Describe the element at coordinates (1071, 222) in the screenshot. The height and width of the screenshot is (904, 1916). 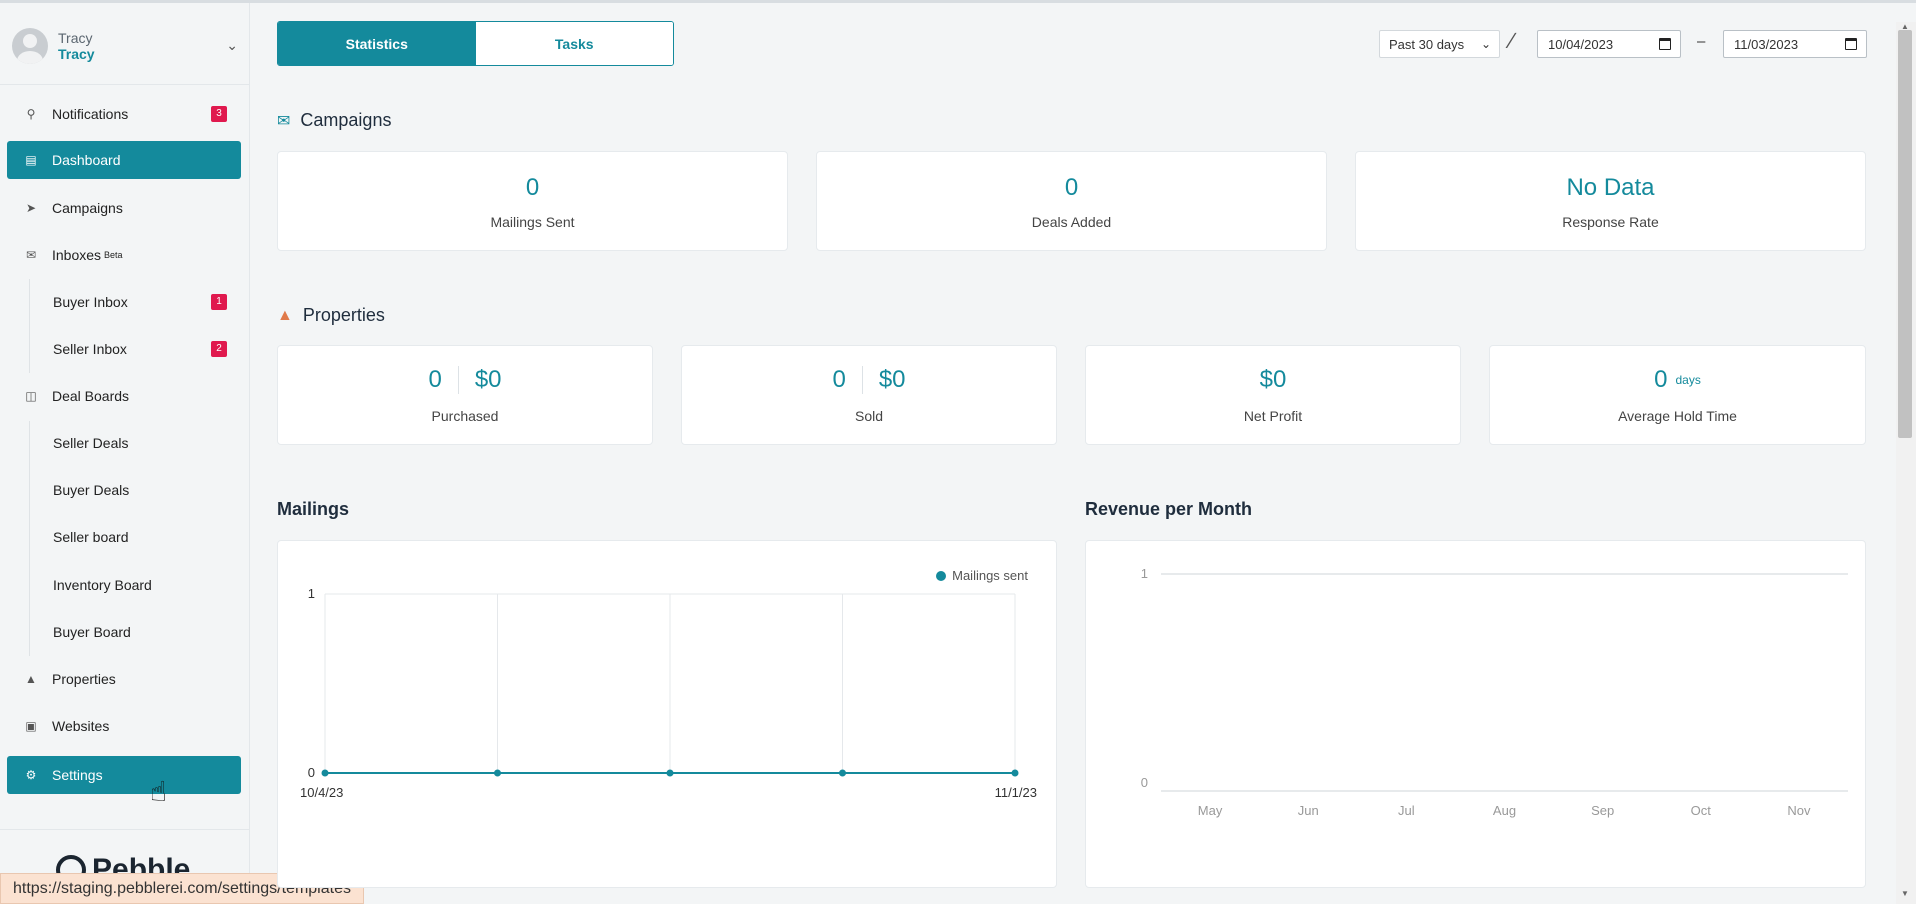
I see `deals-added-label: Deals Added` at that location.